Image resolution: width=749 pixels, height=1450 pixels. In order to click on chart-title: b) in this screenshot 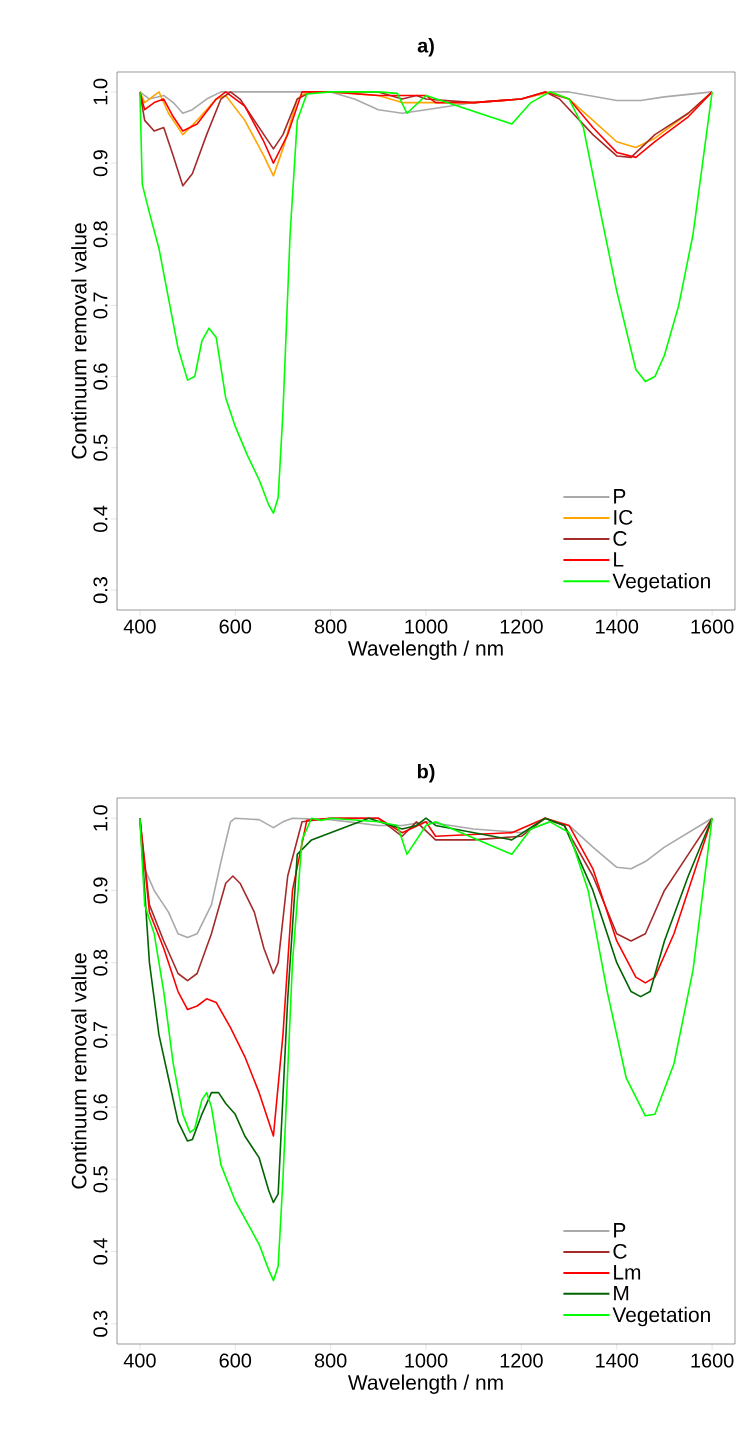, I will do `click(426, 773)`.